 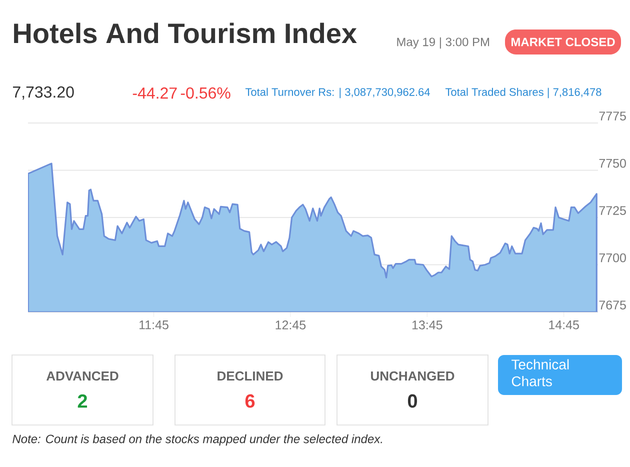 What do you see at coordinates (197, 440) in the screenshot?
I see `text: Note: Count is based on the stocks mapped under the selected index.` at bounding box center [197, 440].